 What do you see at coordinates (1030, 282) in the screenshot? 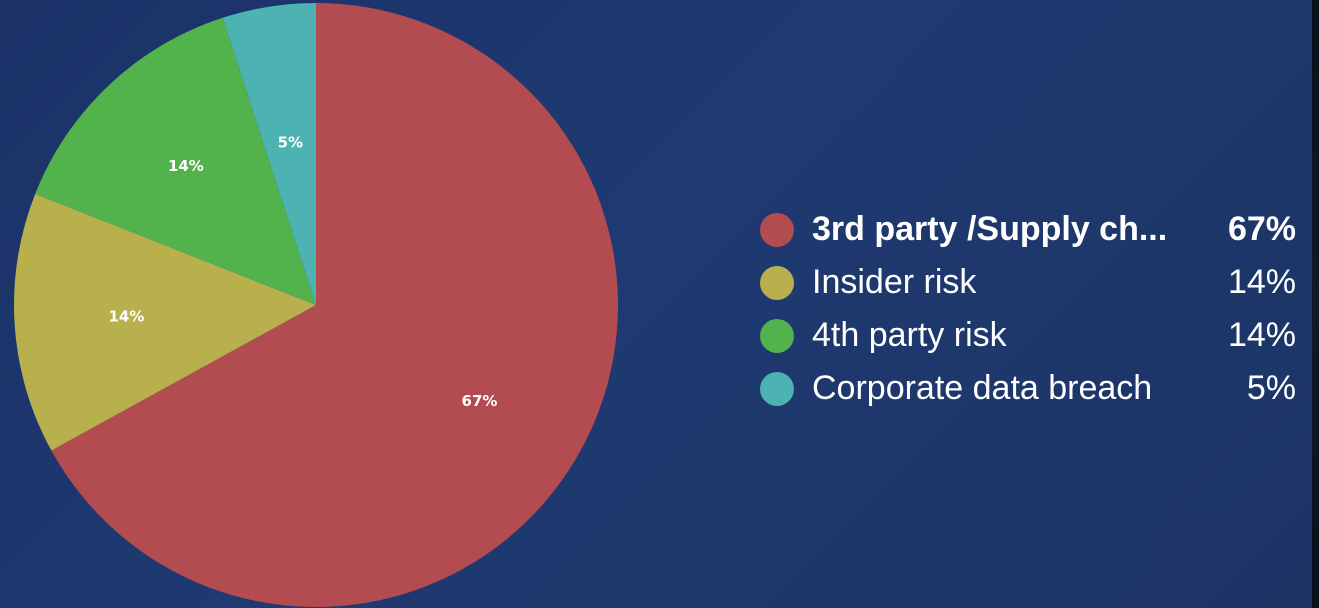
I see `legend-item: Insider risk 14%` at bounding box center [1030, 282].